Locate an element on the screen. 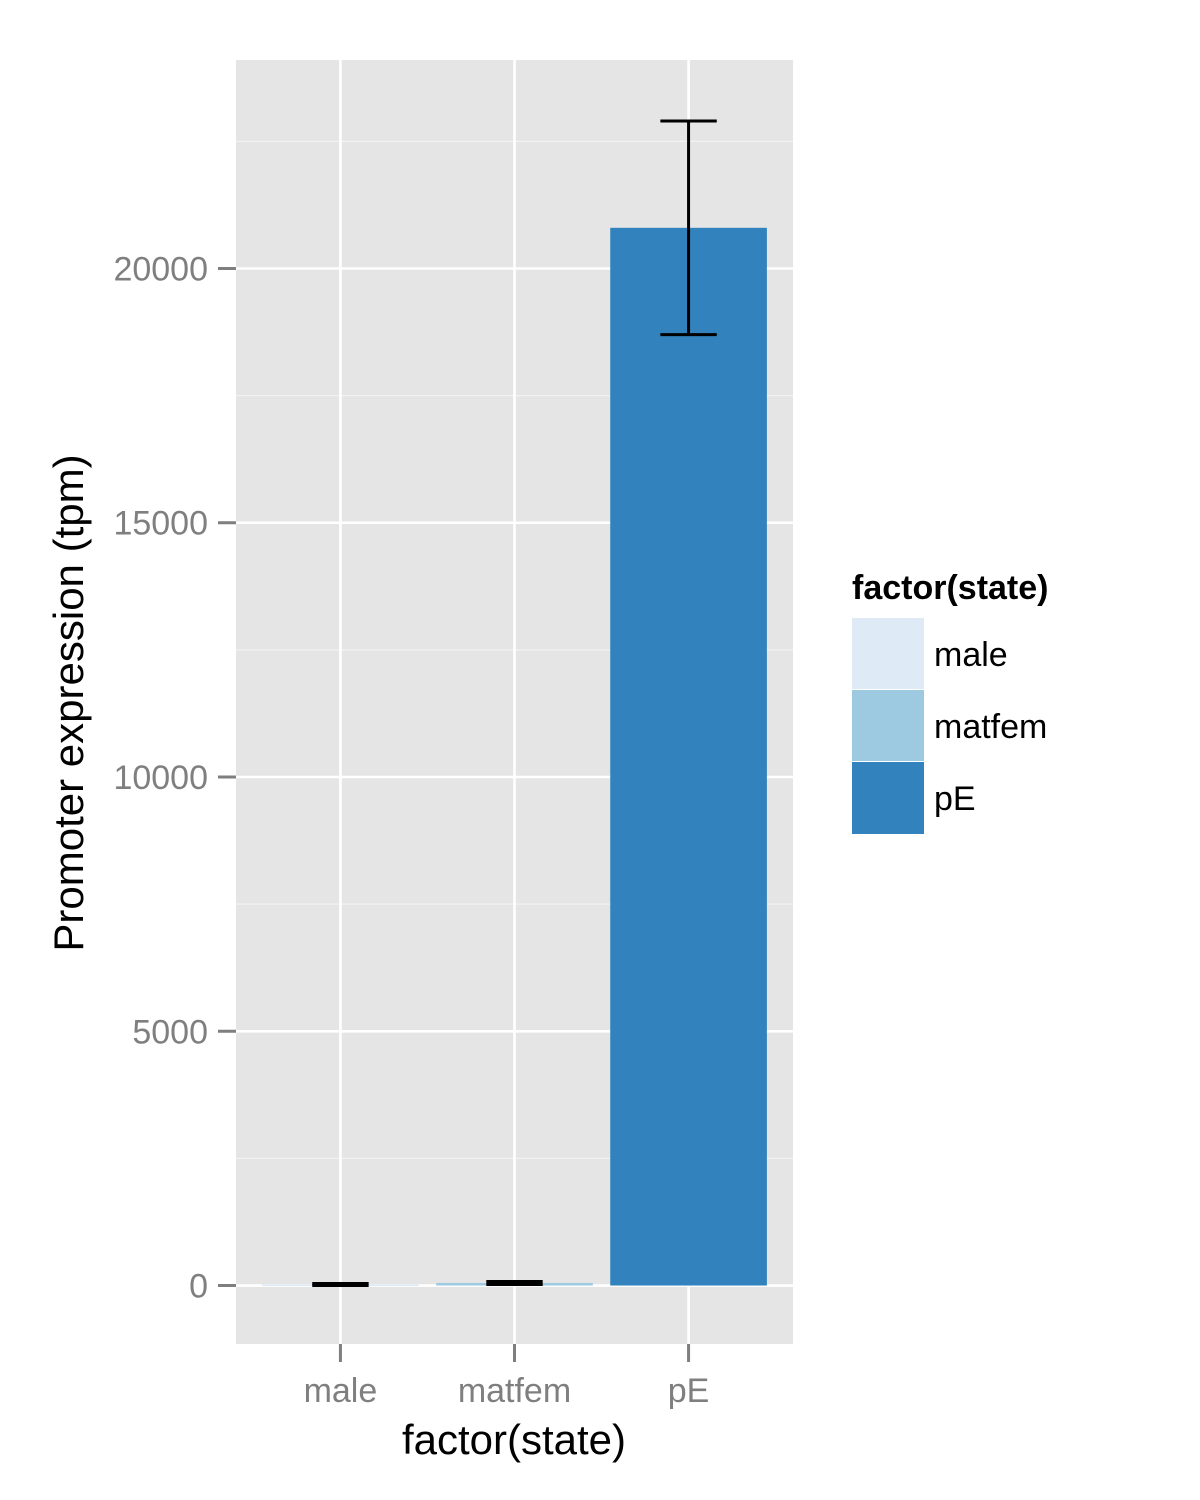  y-tick-label: 5000 is located at coordinates (170, 1032).